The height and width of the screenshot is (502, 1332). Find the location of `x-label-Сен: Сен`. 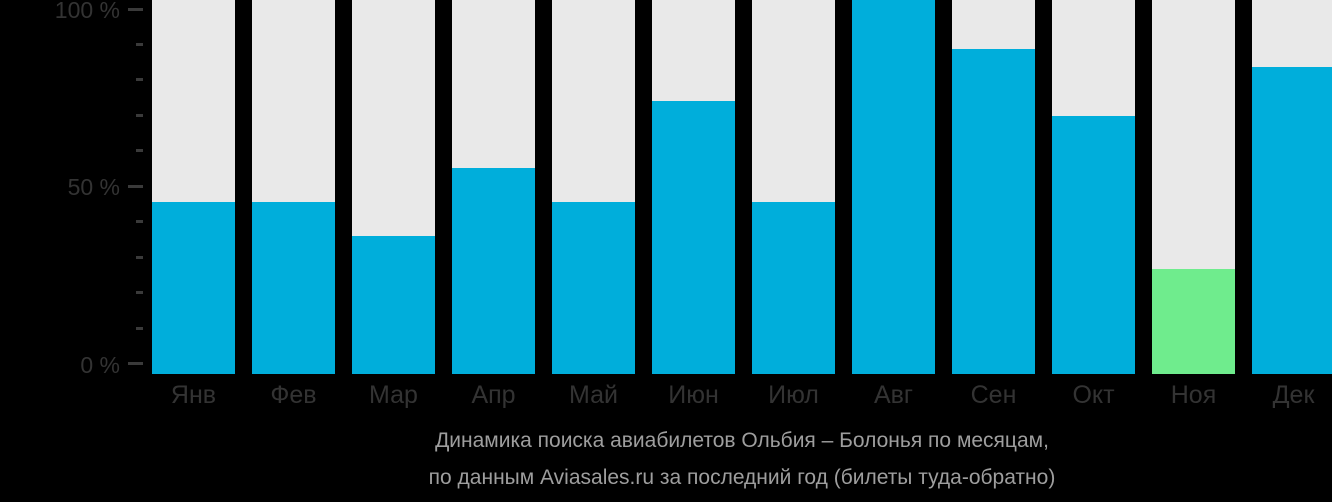

x-label-Сен: Сен is located at coordinates (993, 395).